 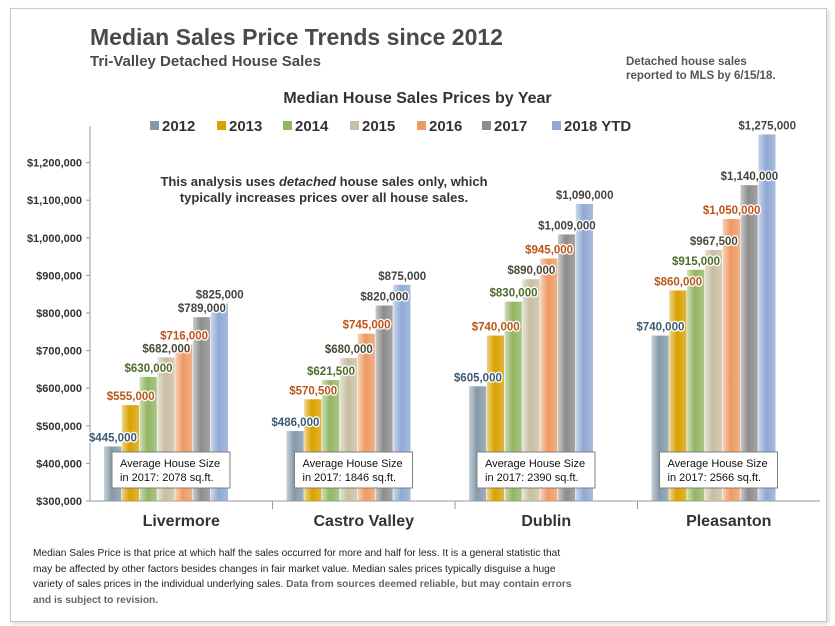 I want to click on data-label: $605,000, so click(x=478, y=378).